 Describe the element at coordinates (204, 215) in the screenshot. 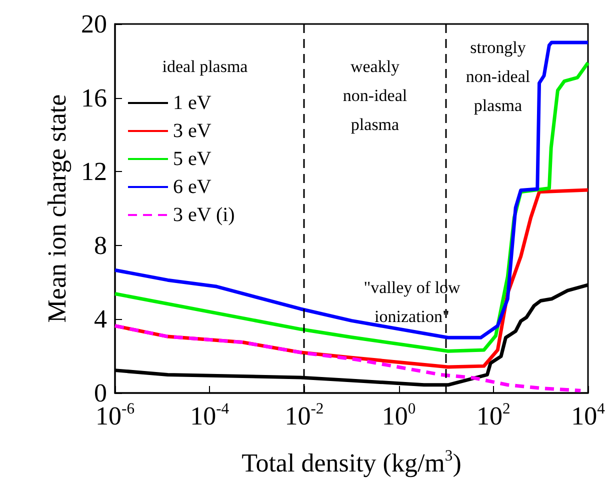

I see `legend-label: 3 eV (i)` at that location.